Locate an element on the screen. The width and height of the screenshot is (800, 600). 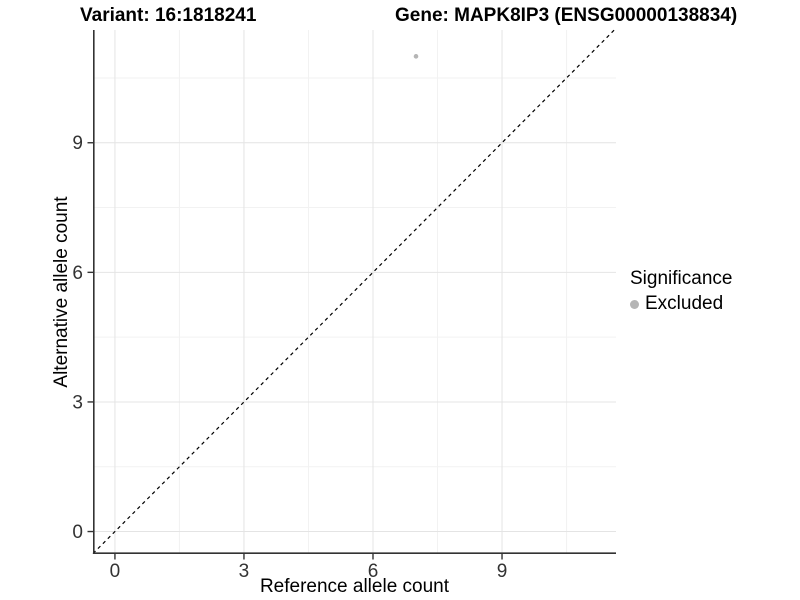
y-tick-label: 0 is located at coordinates (77, 532).